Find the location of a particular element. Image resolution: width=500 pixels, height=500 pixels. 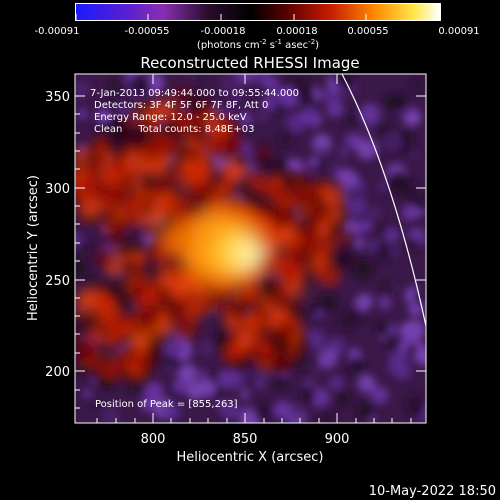

colorbar-tick-label: 0.00018 is located at coordinates (296, 31).